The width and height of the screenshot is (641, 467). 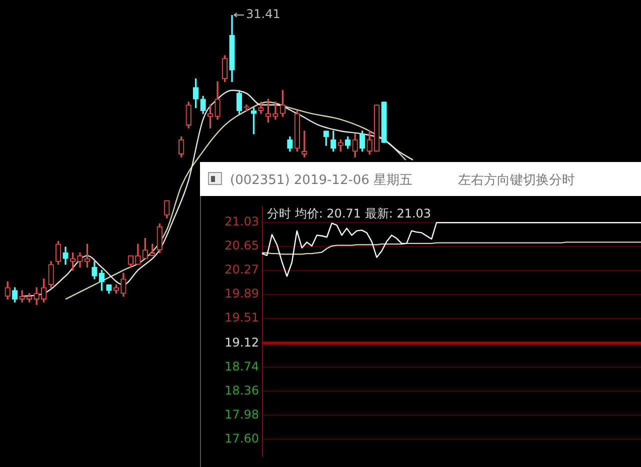 I want to click on y-tick-label: 18.74, so click(x=241, y=366).